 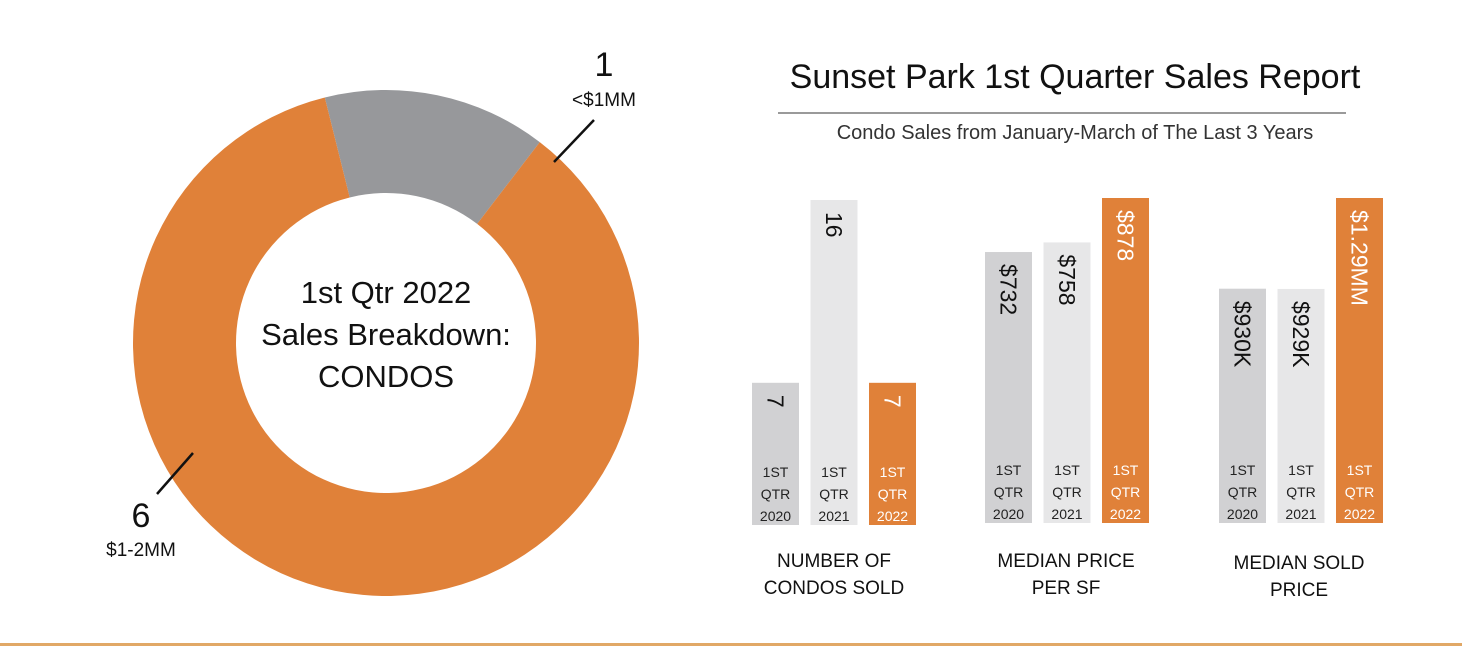 I want to click on bar-value-label: $930K, so click(x=1243, y=334).